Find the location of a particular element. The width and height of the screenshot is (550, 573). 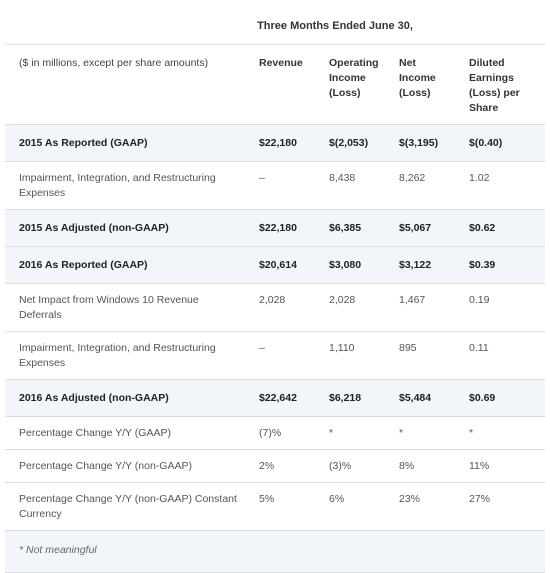

row-label: 2016 As Adjusted (non-GAAP) is located at coordinates (125, 398).